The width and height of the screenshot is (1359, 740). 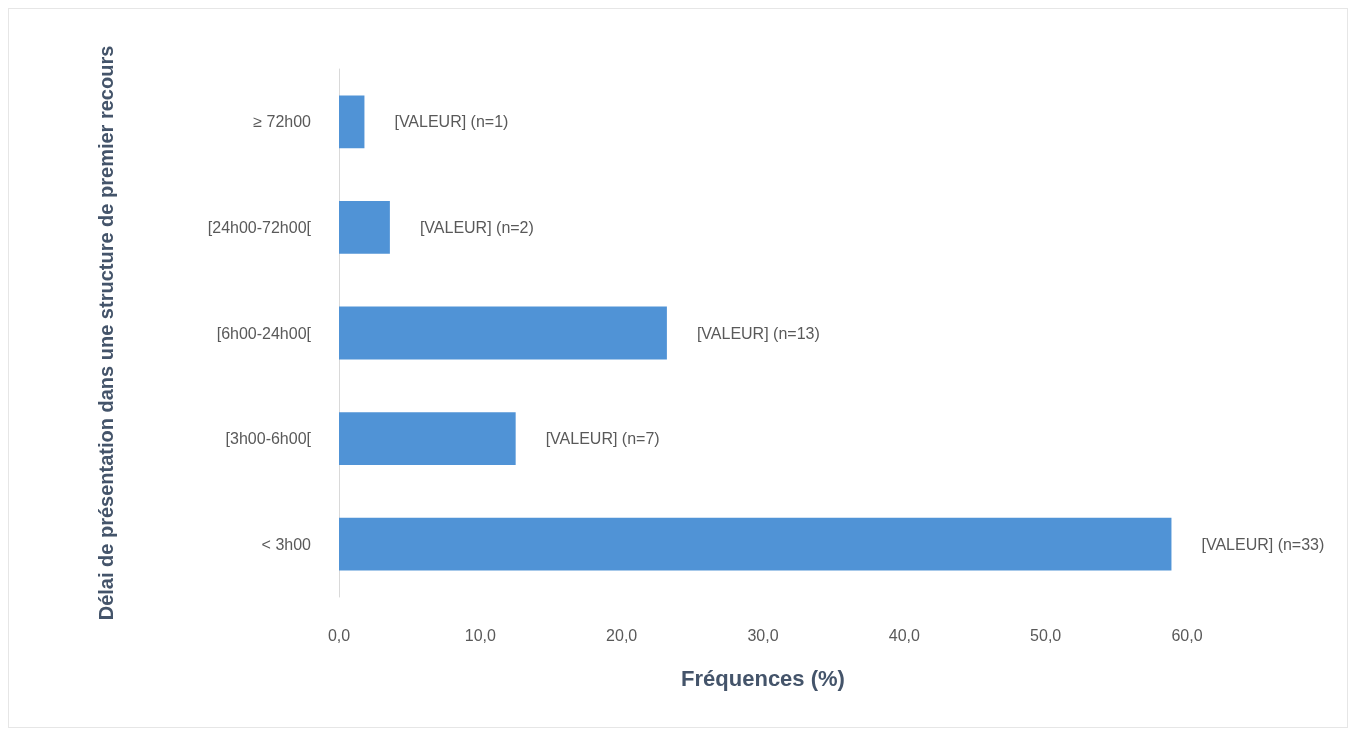 What do you see at coordinates (339, 635) in the screenshot?
I see `x-tick-label: 0,0` at bounding box center [339, 635].